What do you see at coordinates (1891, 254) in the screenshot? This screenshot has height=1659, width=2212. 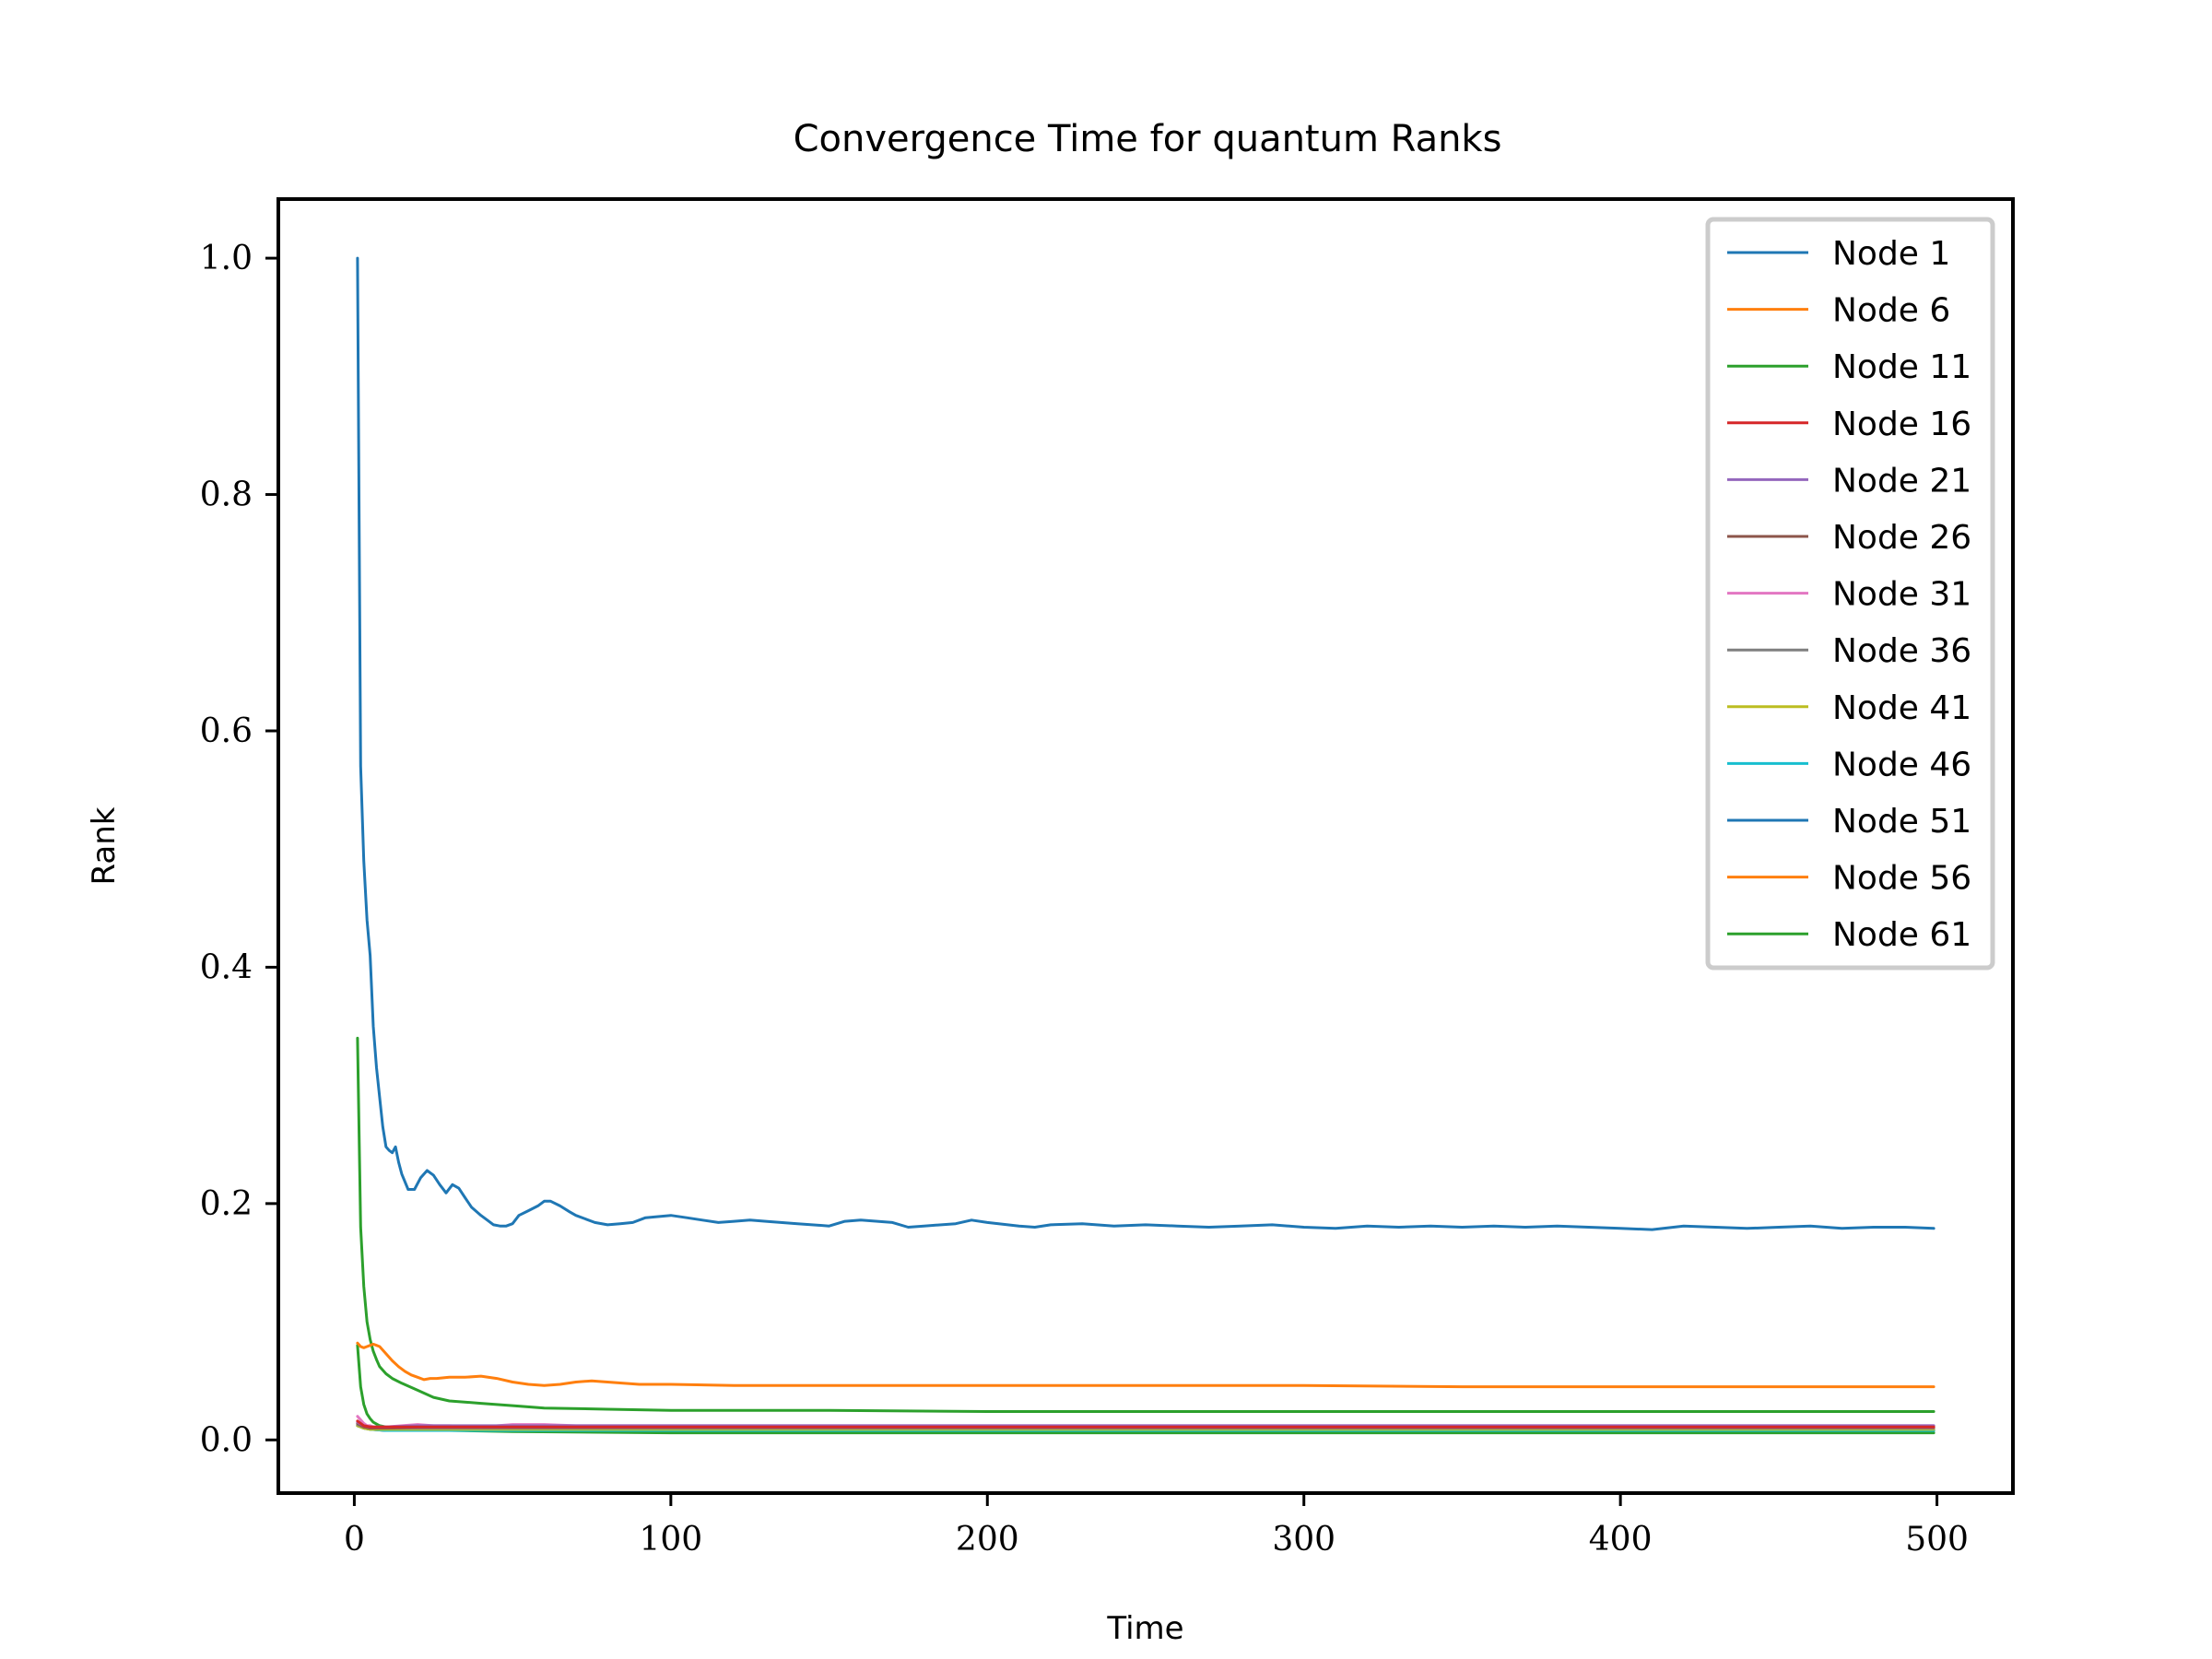 I see `legend-label: Node 1` at bounding box center [1891, 254].